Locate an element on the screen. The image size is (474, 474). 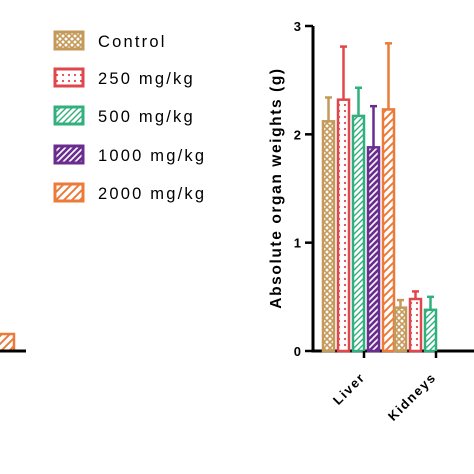
category-labels: Liver Kidneys is located at coordinates (384, 387).